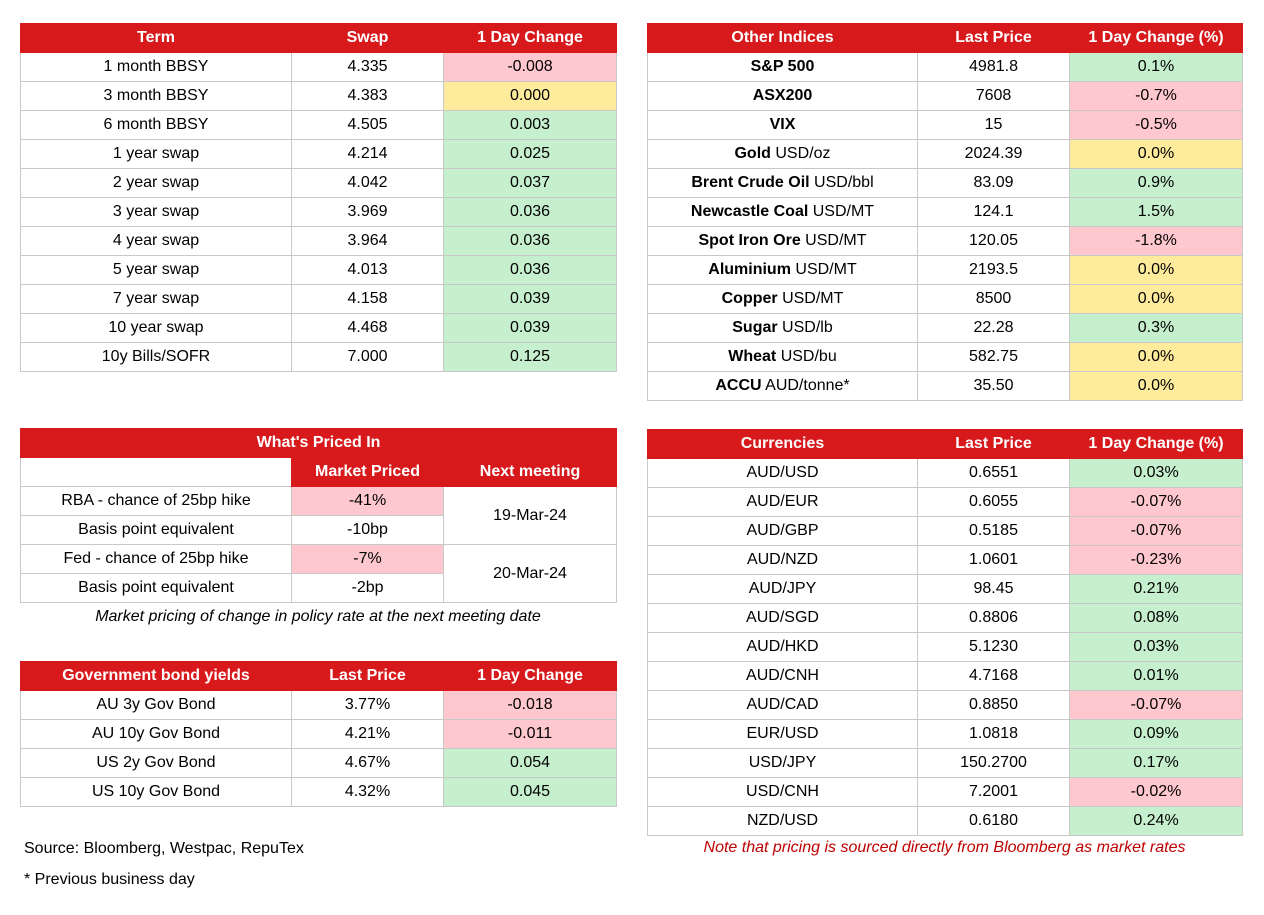  What do you see at coordinates (367, 705) in the screenshot?
I see `bond-price: 3.77%` at bounding box center [367, 705].